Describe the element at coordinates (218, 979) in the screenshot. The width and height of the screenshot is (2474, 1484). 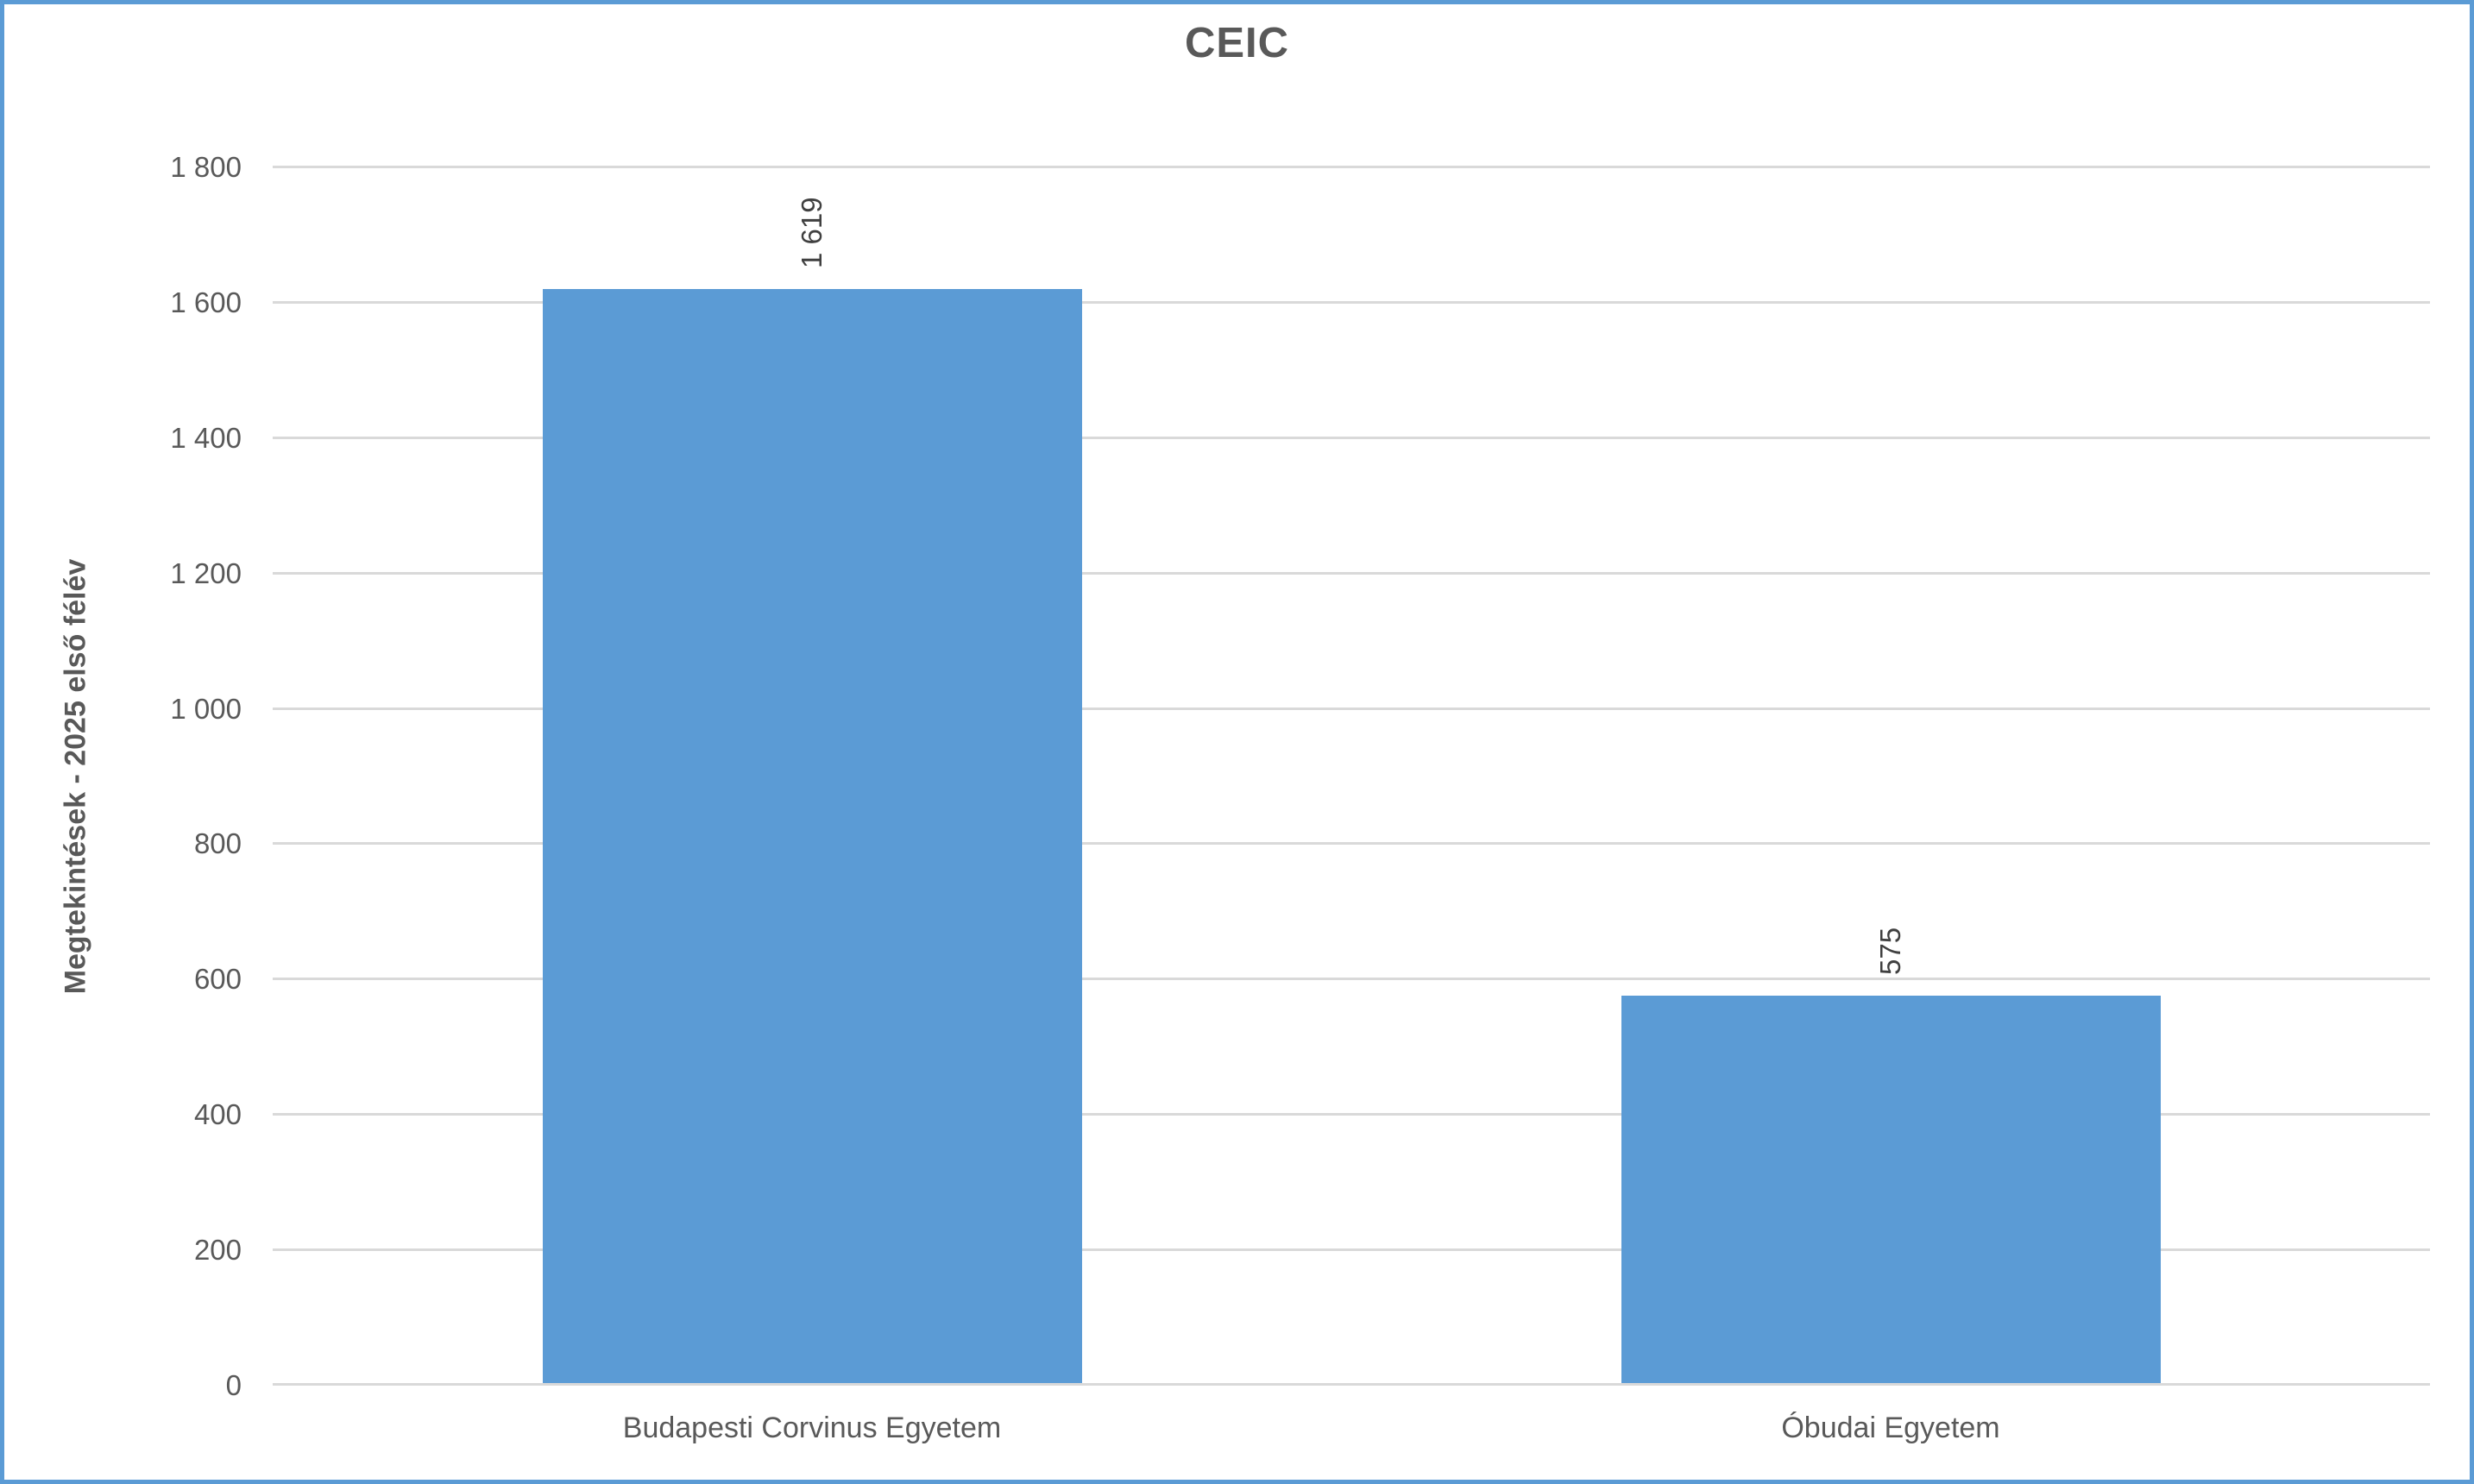
I see `y-tick-label: 600` at that location.